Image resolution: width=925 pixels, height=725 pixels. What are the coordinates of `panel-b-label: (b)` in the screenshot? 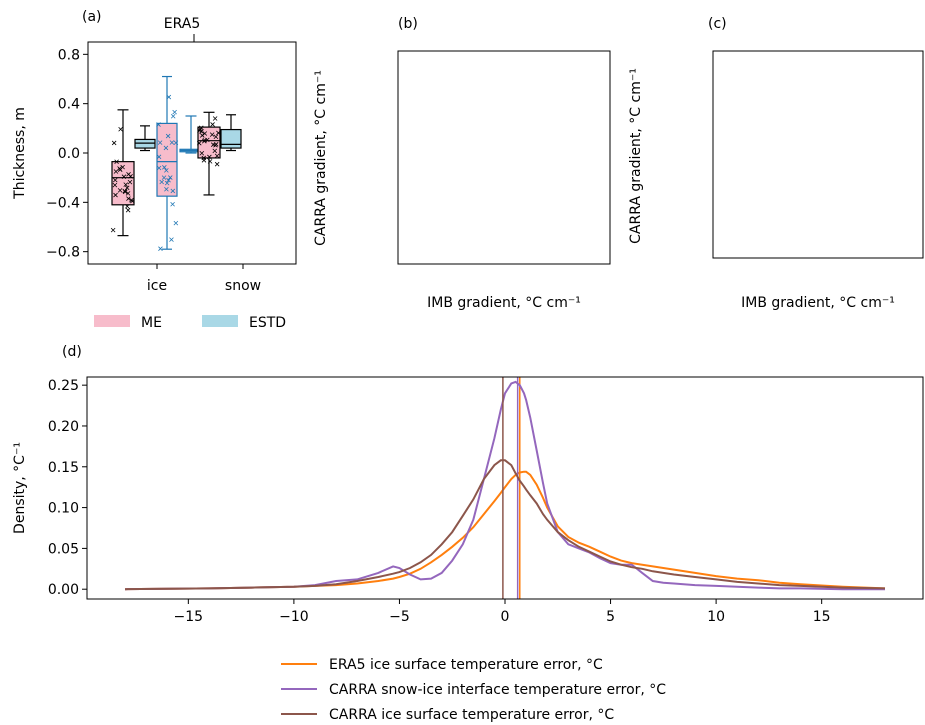 It's located at (408, 24).